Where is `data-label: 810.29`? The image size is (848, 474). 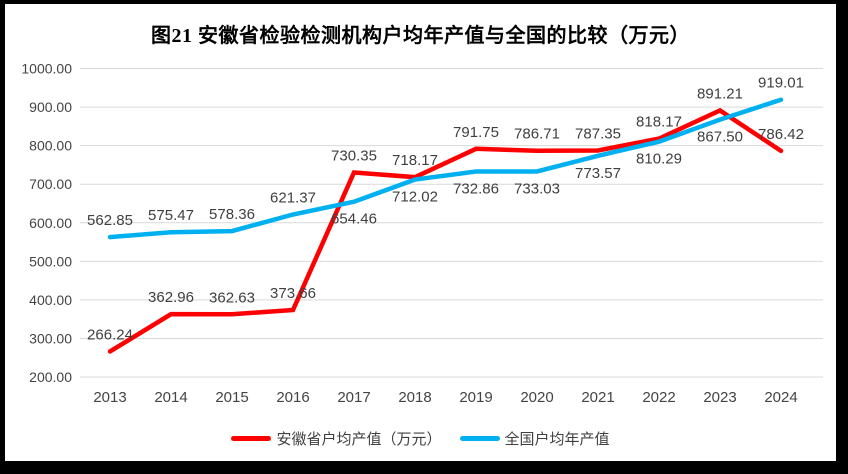
data-label: 810.29 is located at coordinates (659, 159).